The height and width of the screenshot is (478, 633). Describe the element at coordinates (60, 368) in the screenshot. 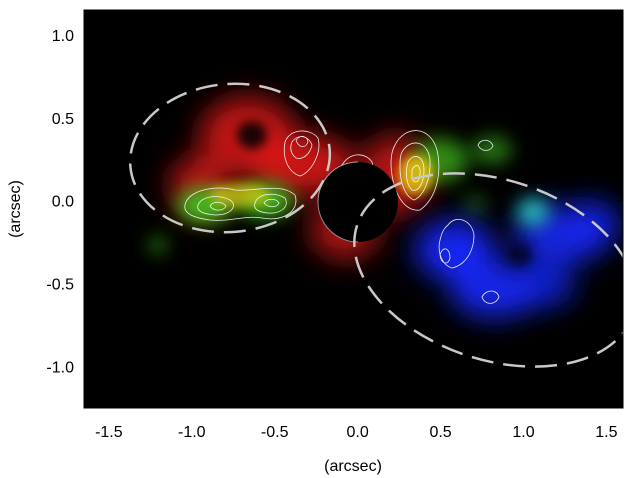

I see `y-tick-label: -1.0` at that location.